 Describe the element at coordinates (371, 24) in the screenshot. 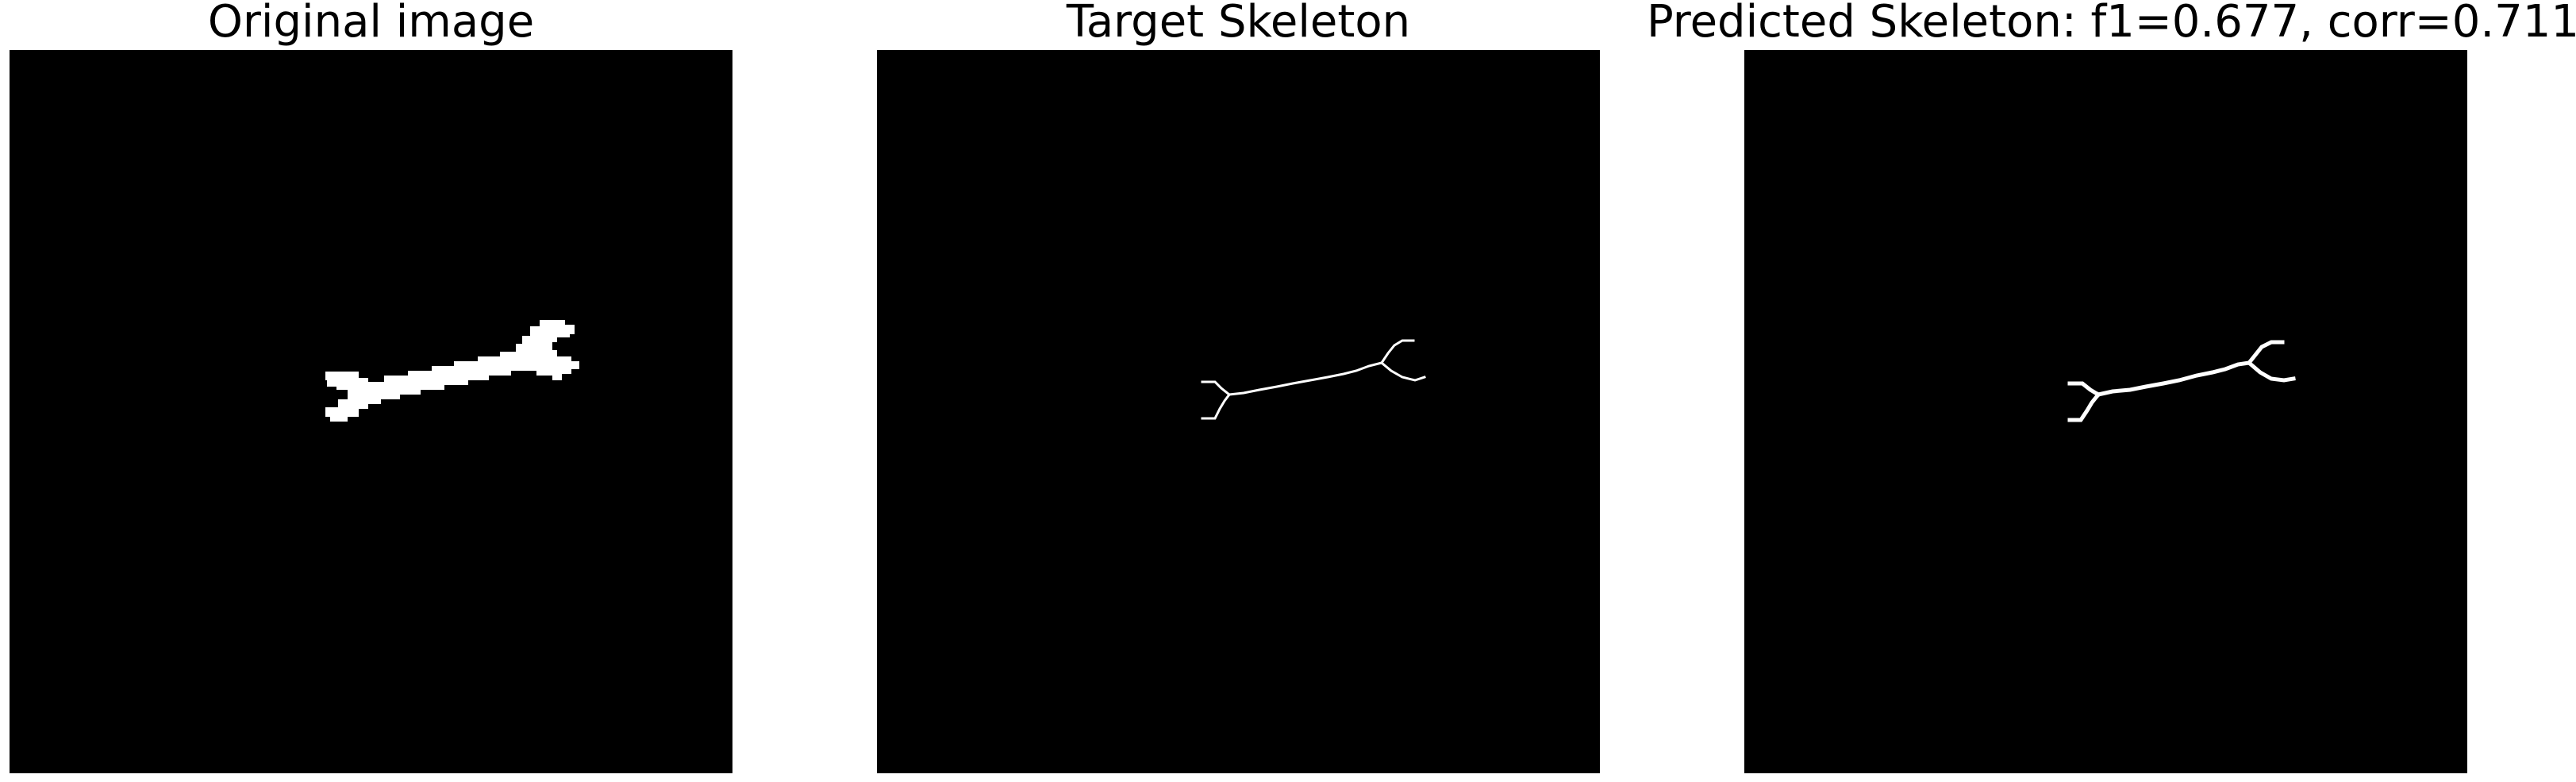

I see `original-image-title: Original image` at that location.